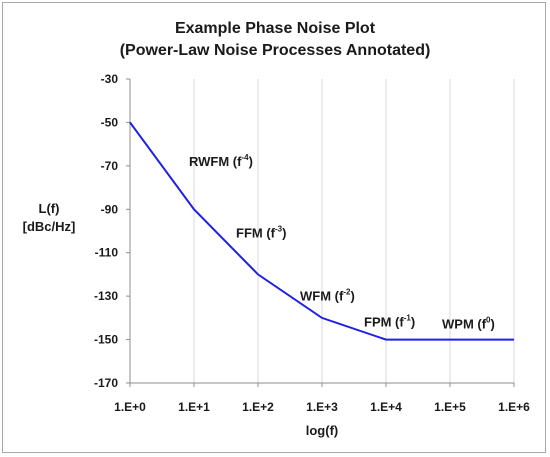  What do you see at coordinates (322, 407) in the screenshot?
I see `x-tick-label: 1.E+3` at bounding box center [322, 407].